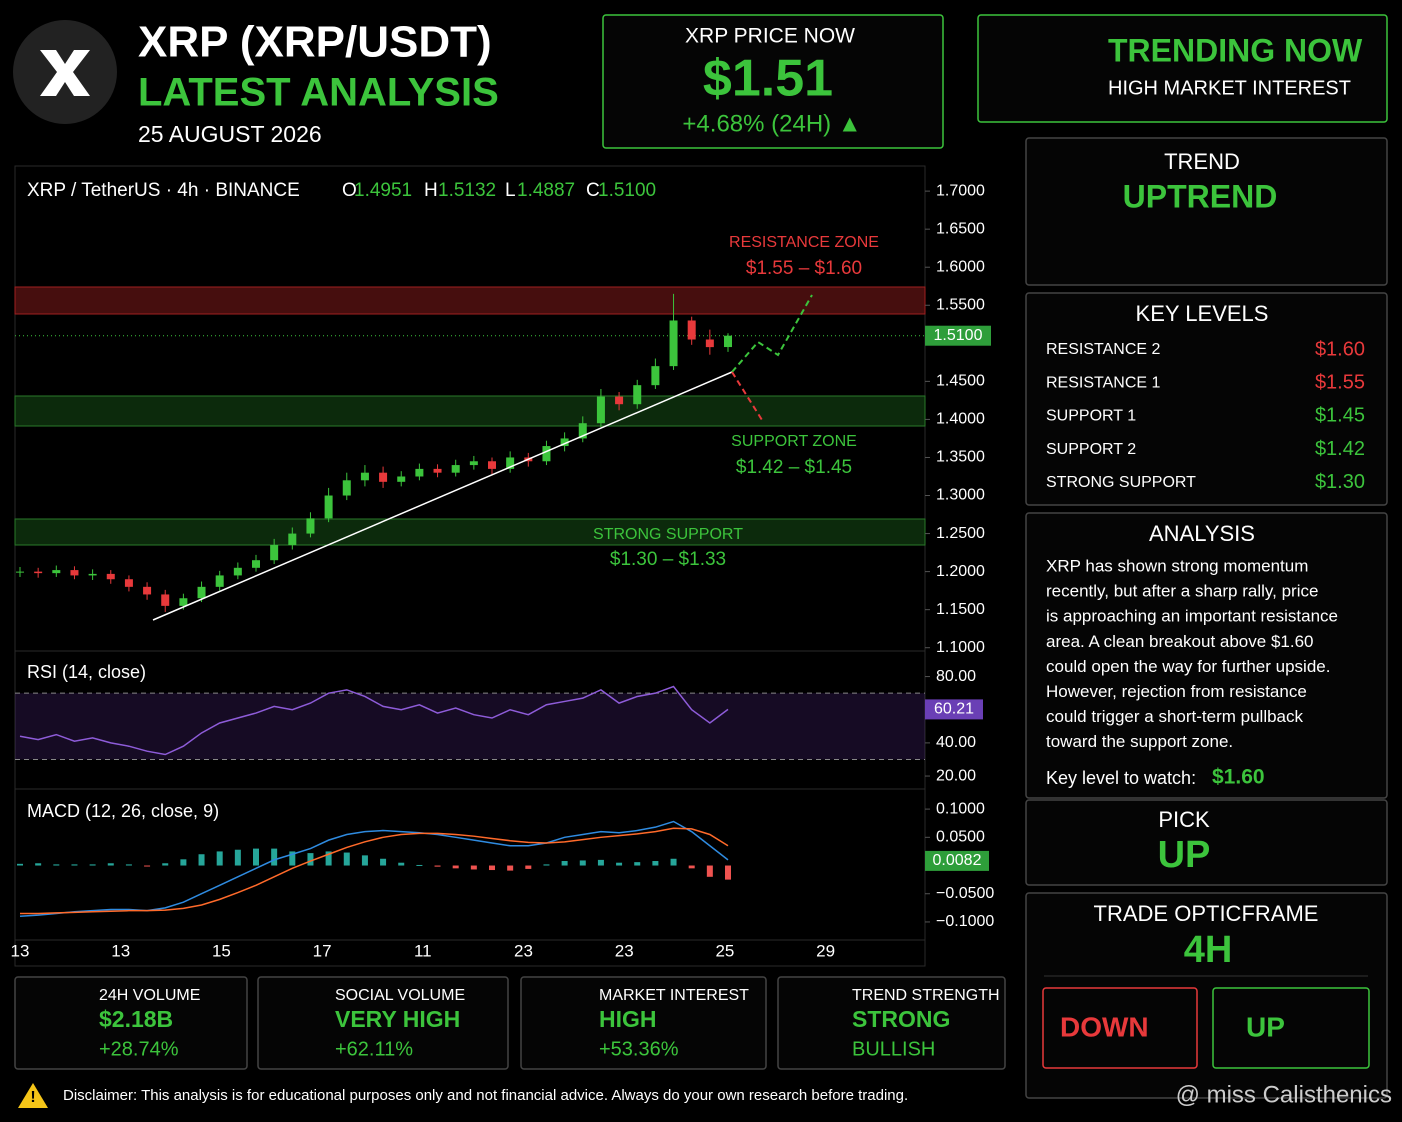 Image resolution: width=1402 pixels, height=1122 pixels. I want to click on stat-label: TREND STRENGTH, so click(926, 995).